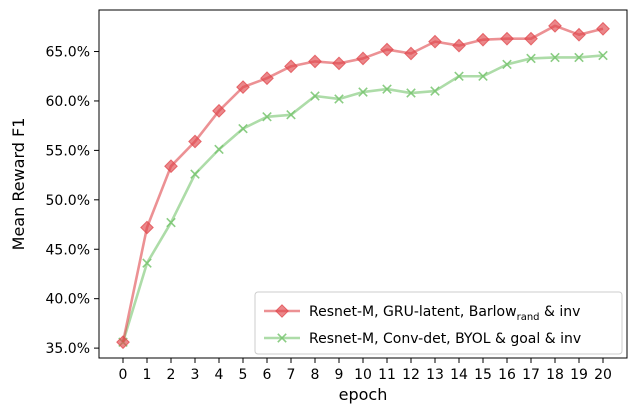  I want to click on x-axis-title: epoch, so click(363, 394).